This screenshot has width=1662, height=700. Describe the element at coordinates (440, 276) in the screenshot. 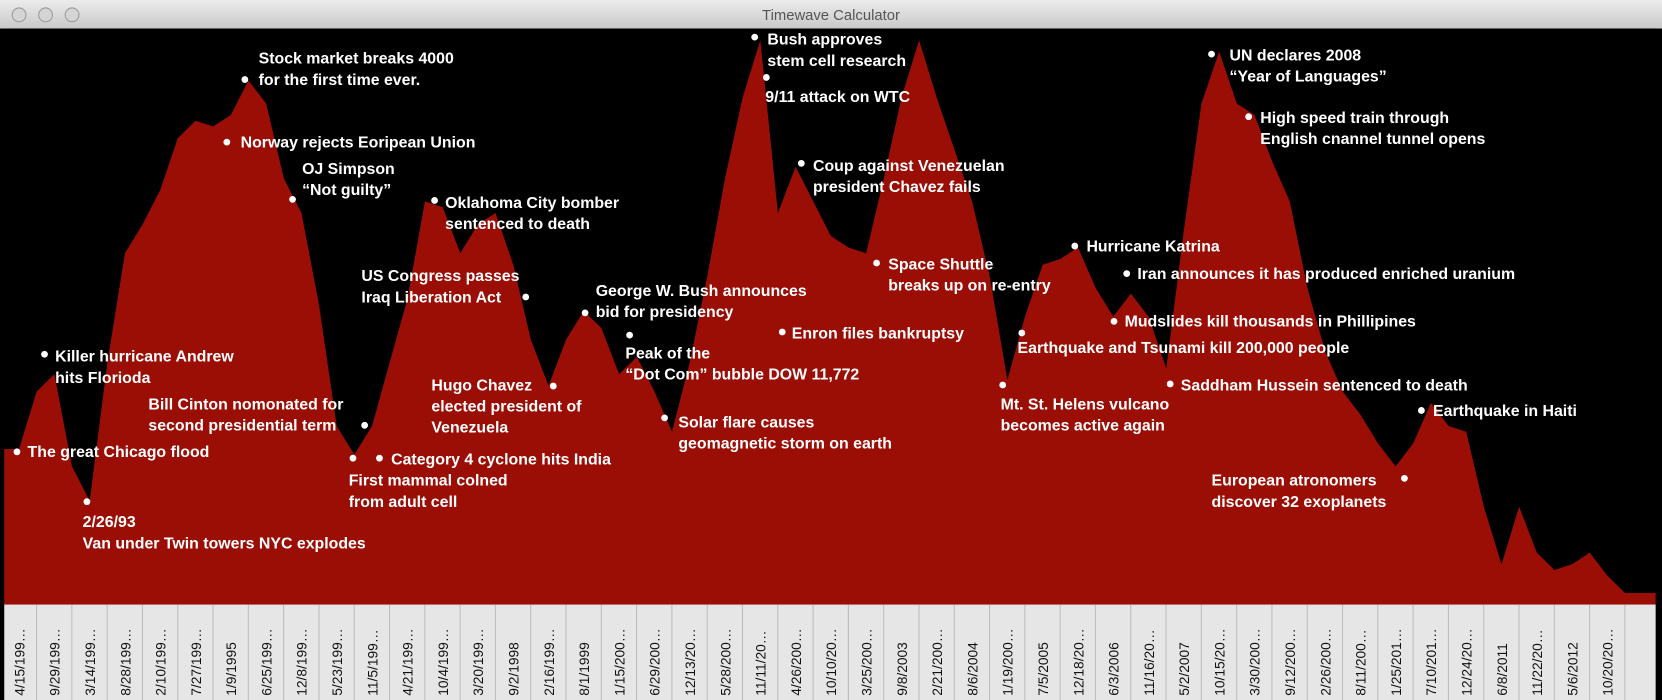

I see `event-label: US Congress passes` at that location.